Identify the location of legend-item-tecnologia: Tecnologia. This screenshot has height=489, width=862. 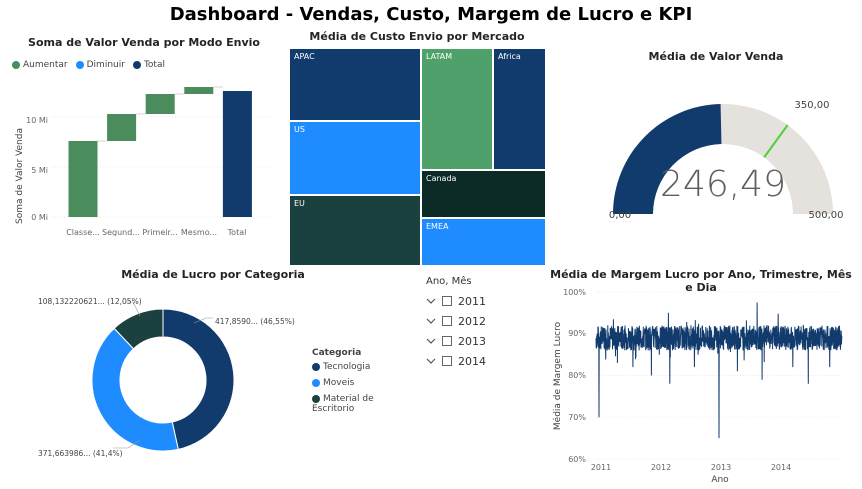
(365, 367).